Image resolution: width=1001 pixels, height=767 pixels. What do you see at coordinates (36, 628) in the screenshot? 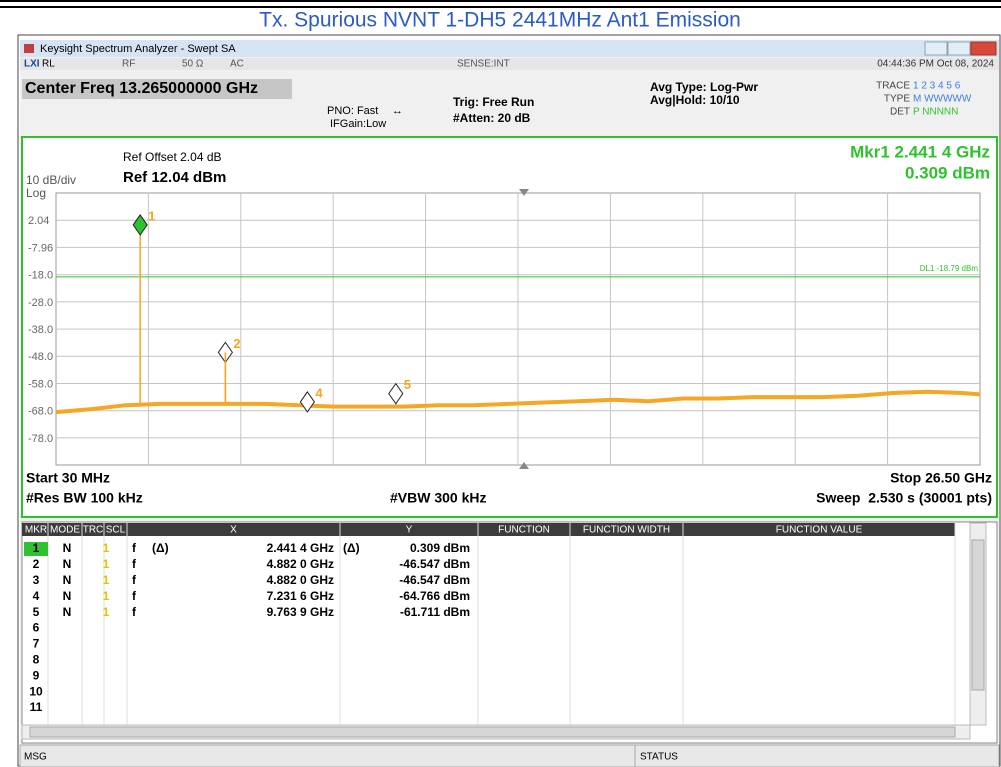
I see `cell-mkr: 6` at bounding box center [36, 628].